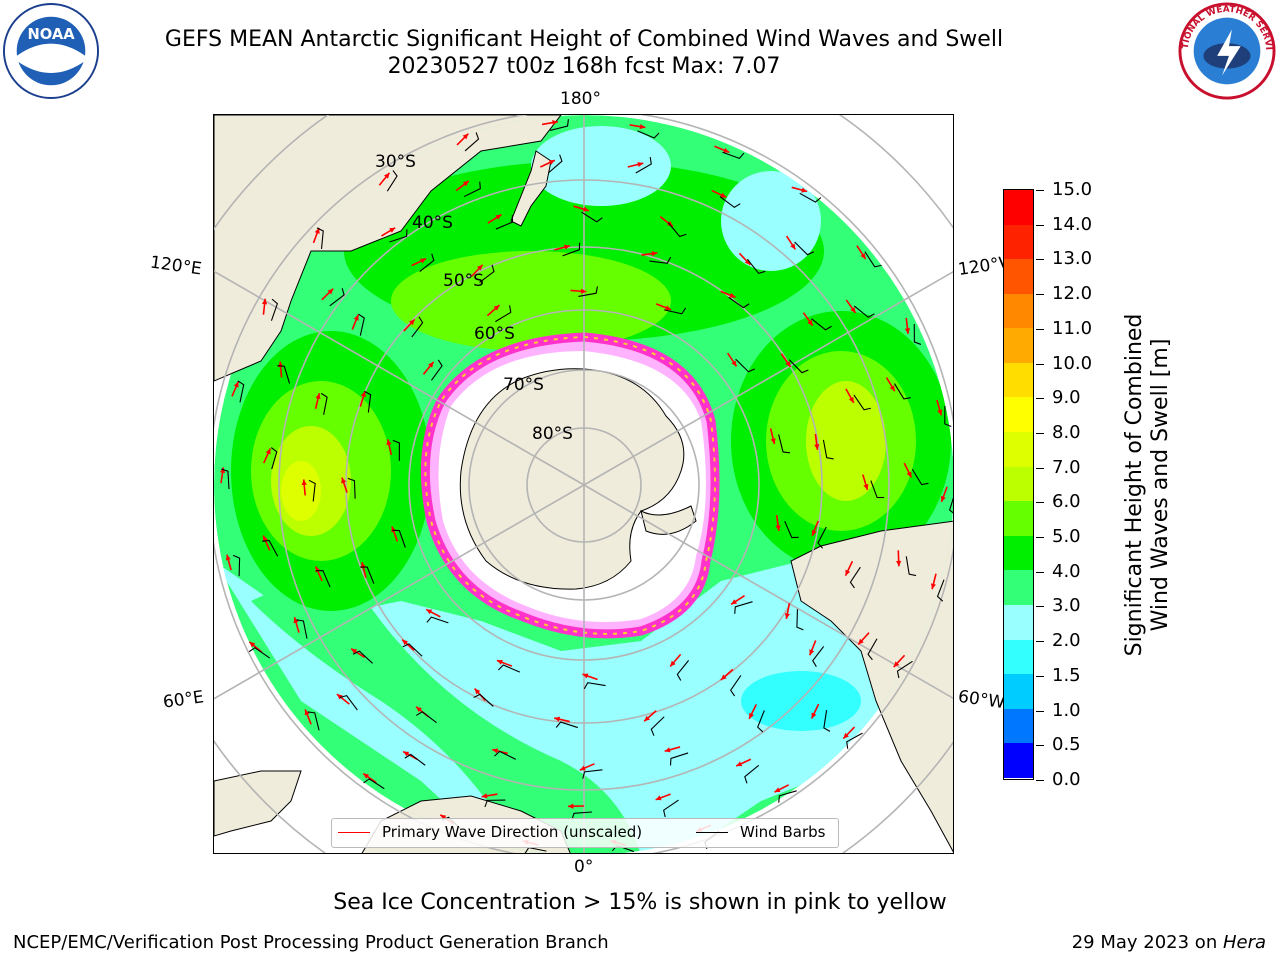  What do you see at coordinates (1244, 942) in the screenshot?
I see `footer-host: Hera` at bounding box center [1244, 942].